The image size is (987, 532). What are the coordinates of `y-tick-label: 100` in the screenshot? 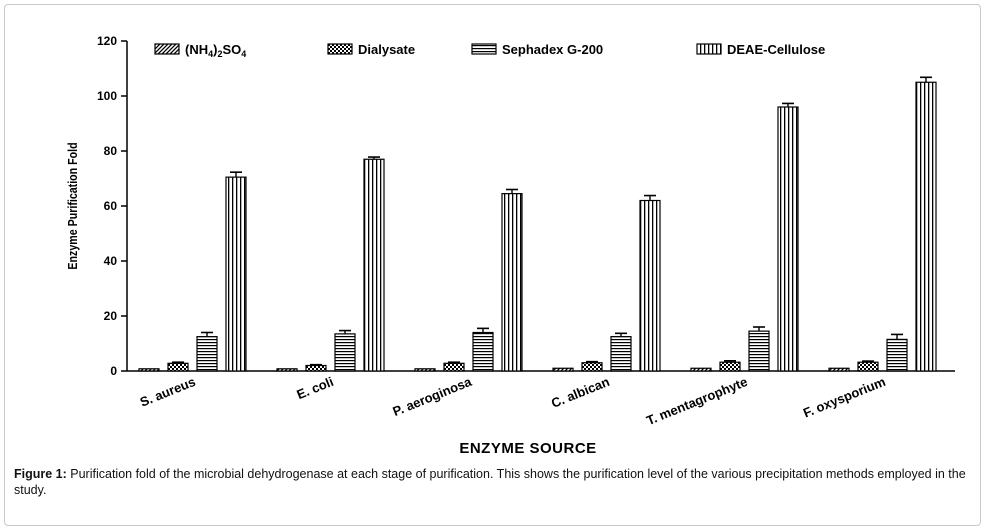 It's located at (107, 96).